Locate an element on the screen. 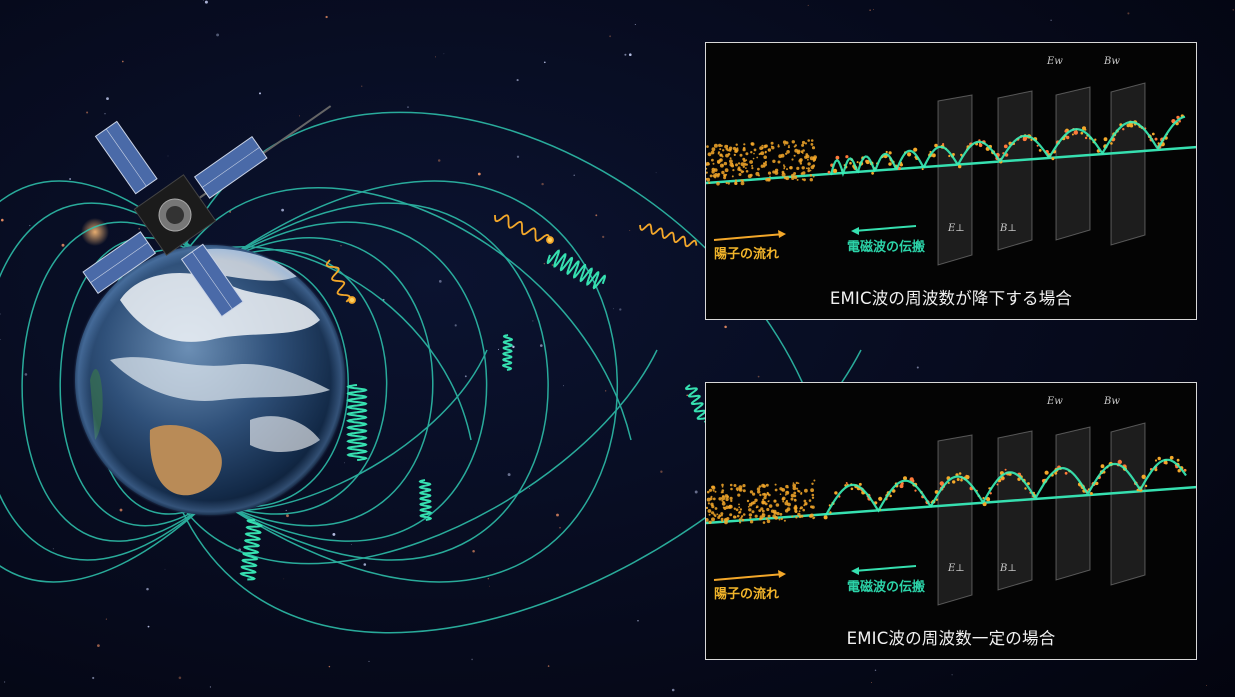  satellite-icon is located at coordinates (207, 211).